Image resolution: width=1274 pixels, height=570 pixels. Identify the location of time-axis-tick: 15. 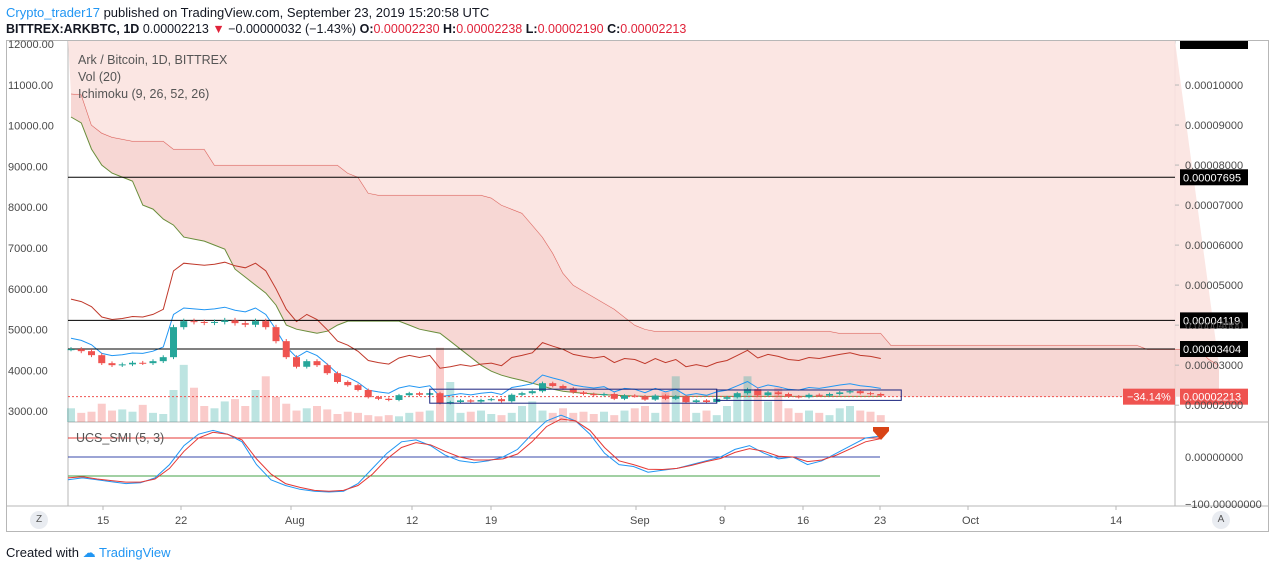
(103, 521).